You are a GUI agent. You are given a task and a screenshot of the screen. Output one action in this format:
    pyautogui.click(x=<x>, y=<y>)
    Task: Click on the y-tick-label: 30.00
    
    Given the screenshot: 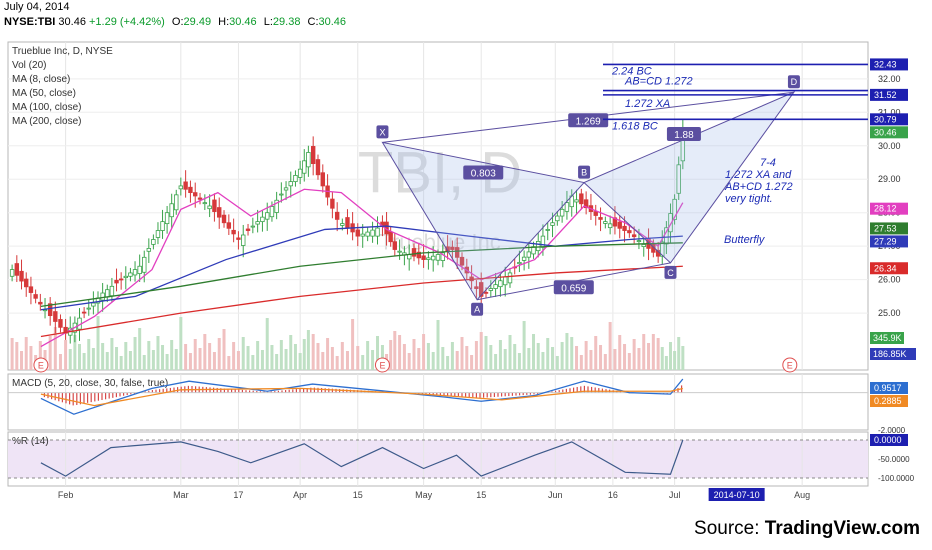 What is the action you would take?
    pyautogui.click(x=889, y=146)
    